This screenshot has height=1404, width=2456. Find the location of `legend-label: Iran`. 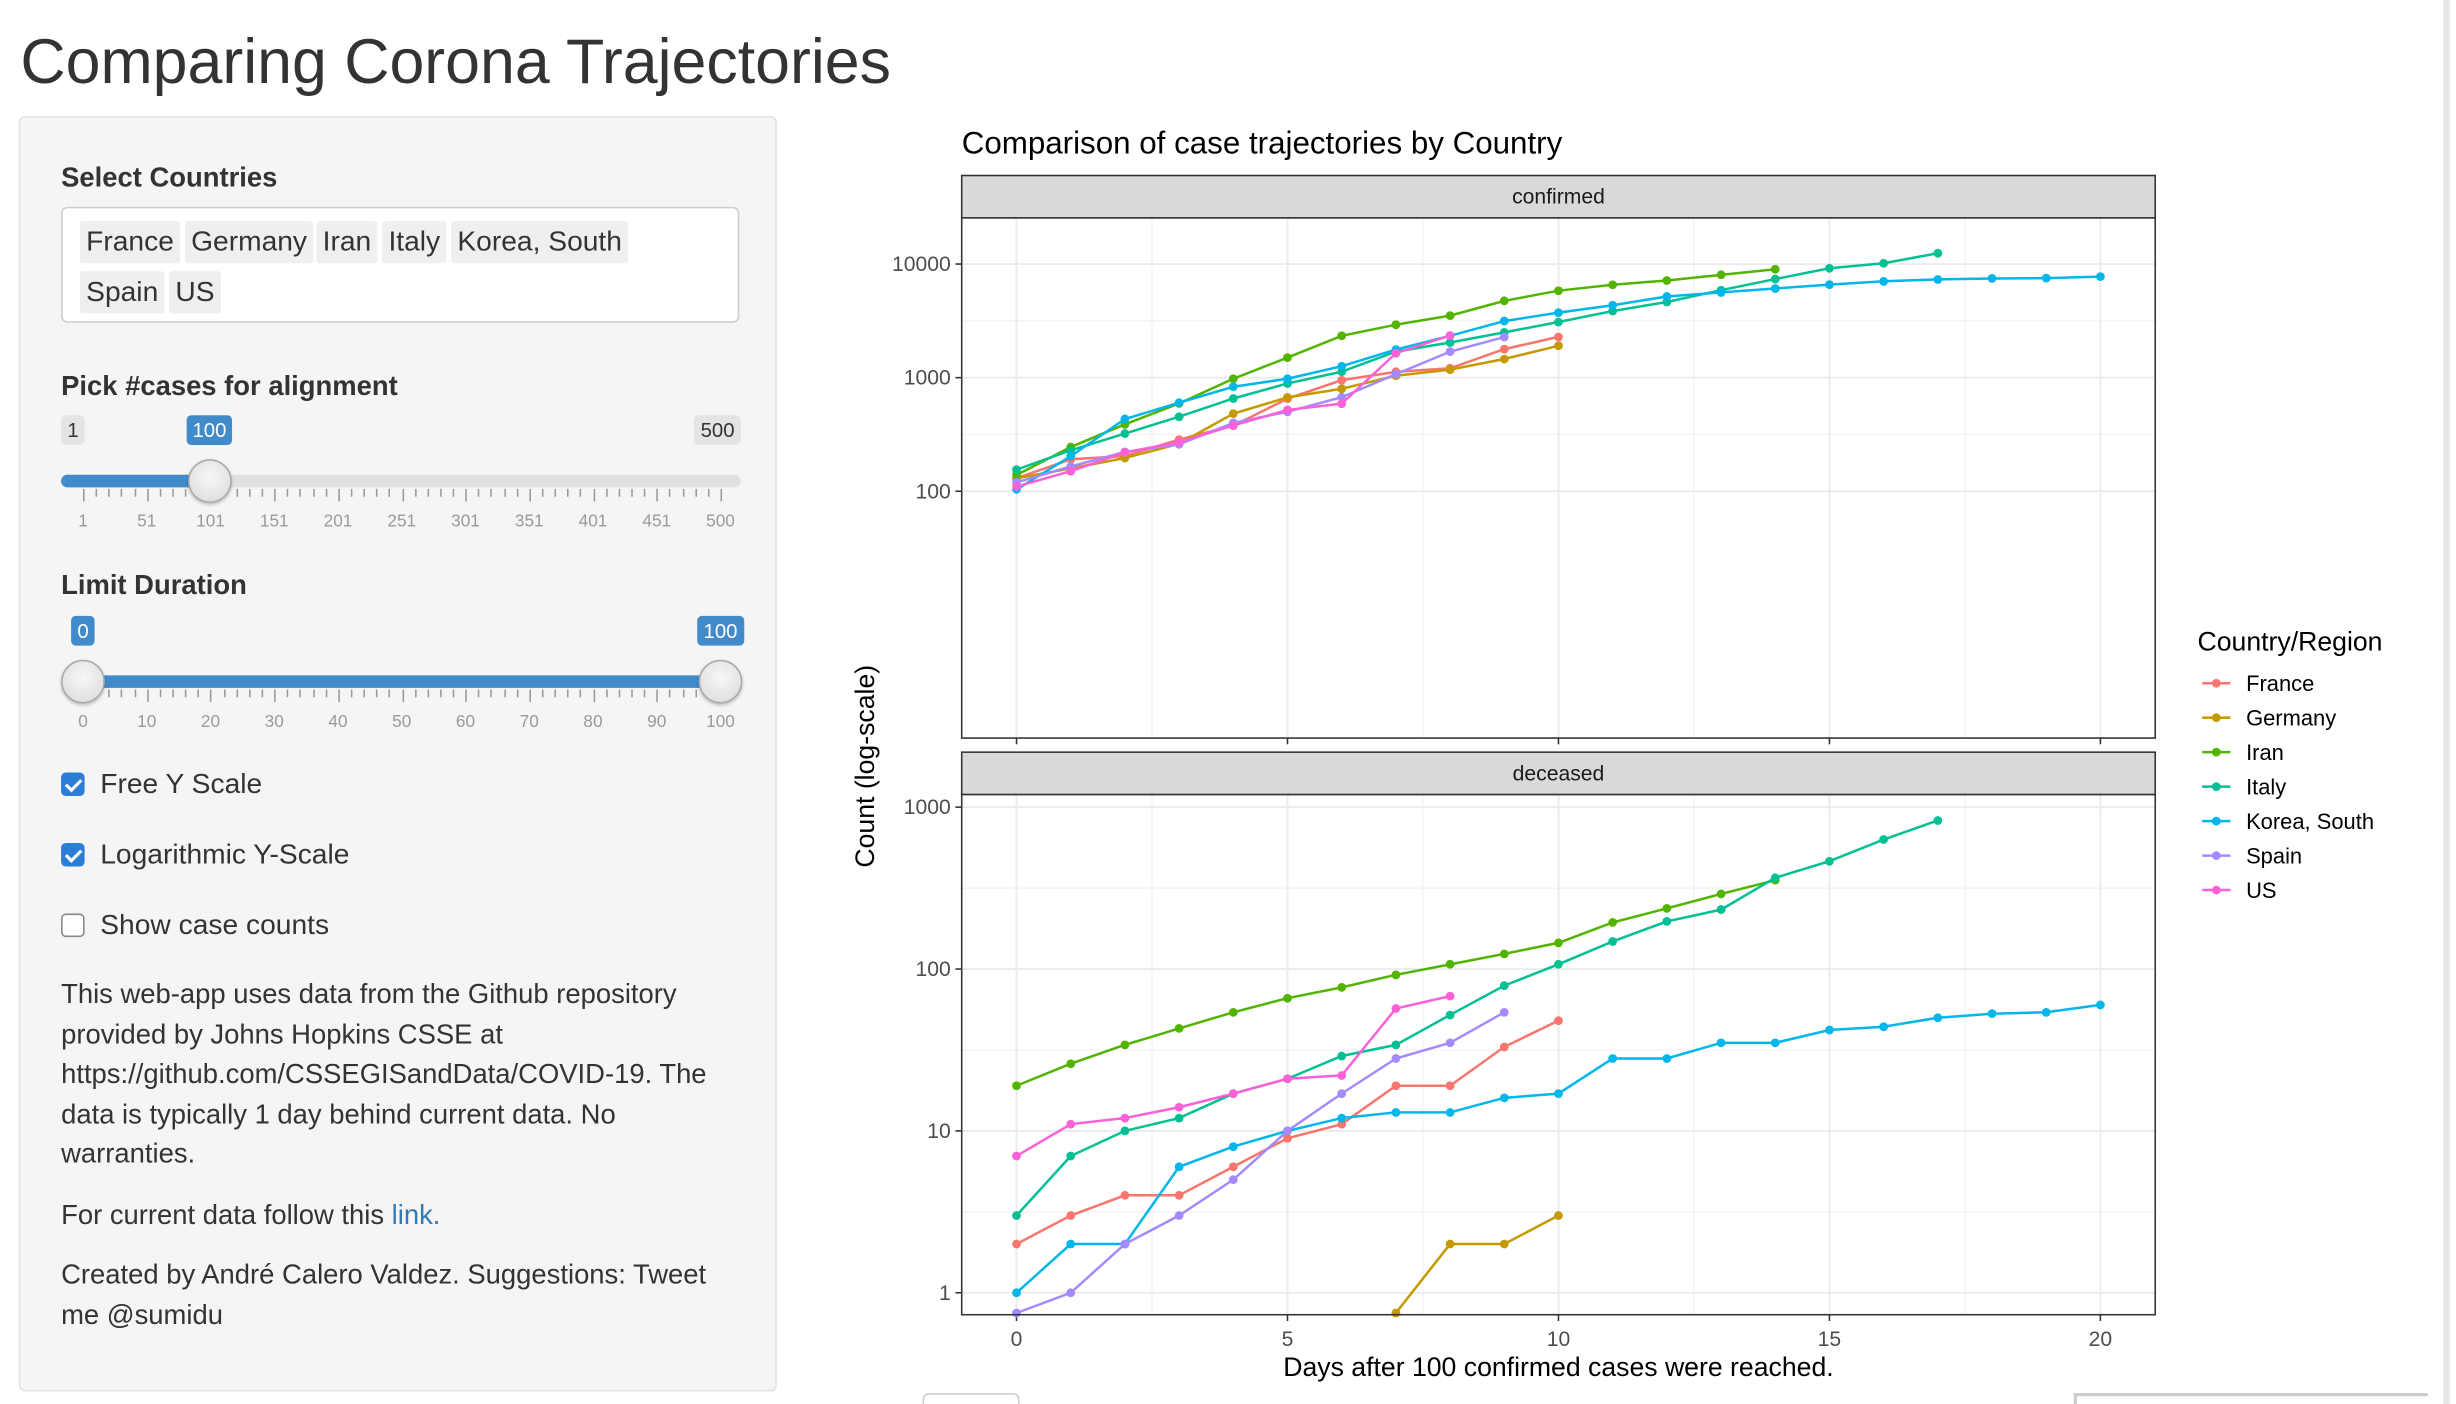

legend-label: Iran is located at coordinates (2265, 752).